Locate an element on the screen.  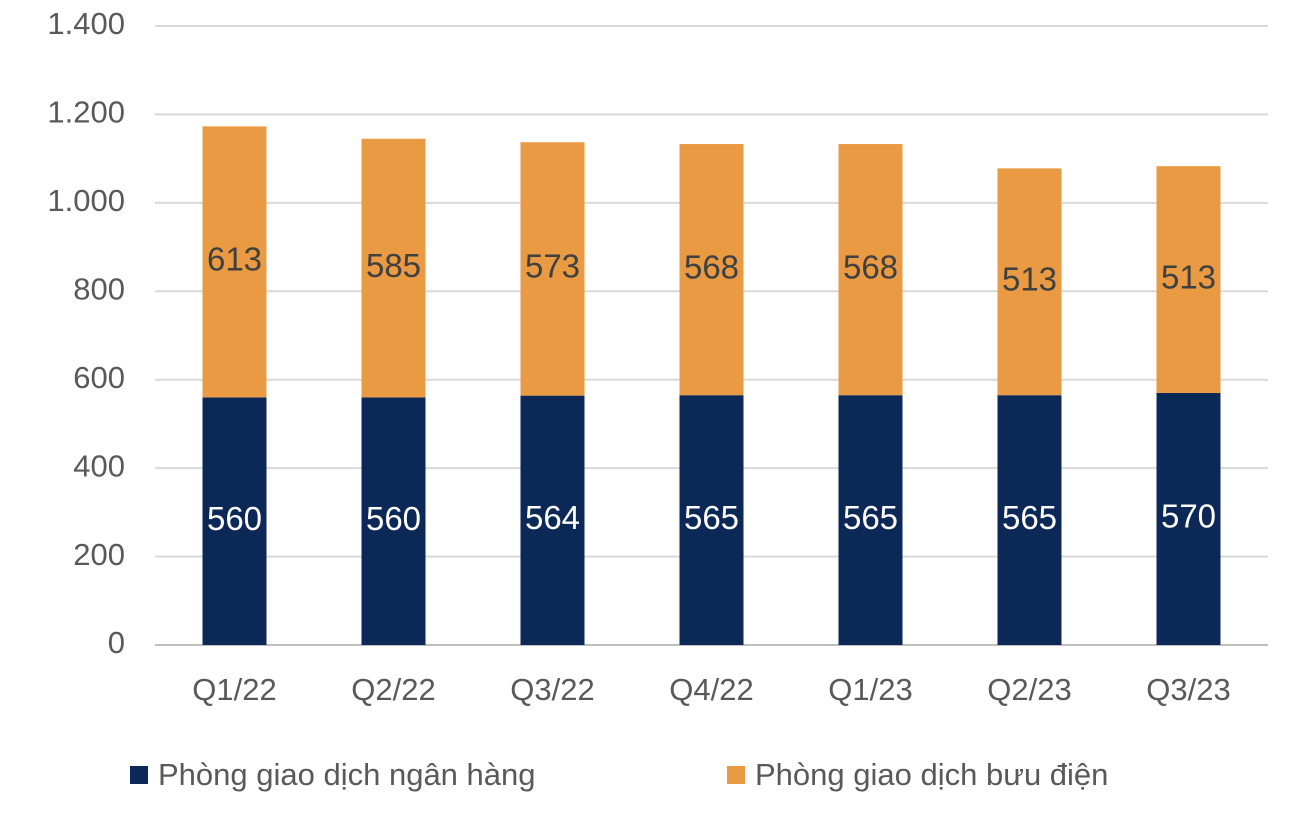
x-tick-label: Q4/22 is located at coordinates (711, 689).